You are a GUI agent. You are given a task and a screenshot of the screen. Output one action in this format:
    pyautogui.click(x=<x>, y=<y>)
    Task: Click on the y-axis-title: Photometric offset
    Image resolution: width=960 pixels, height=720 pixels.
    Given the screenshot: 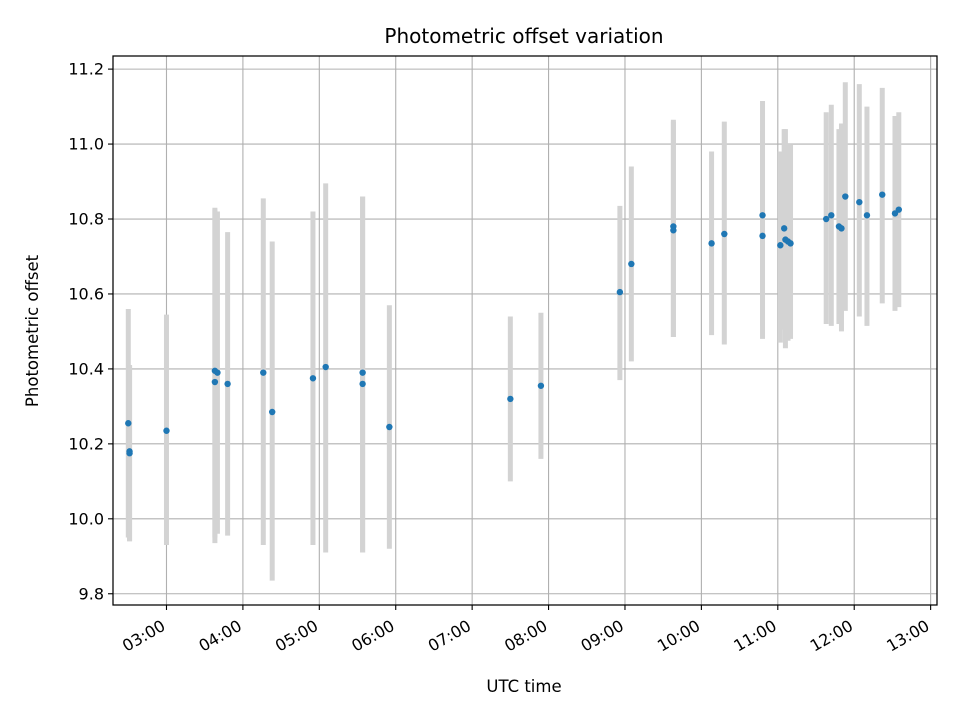 What is the action you would take?
    pyautogui.click(x=32, y=330)
    